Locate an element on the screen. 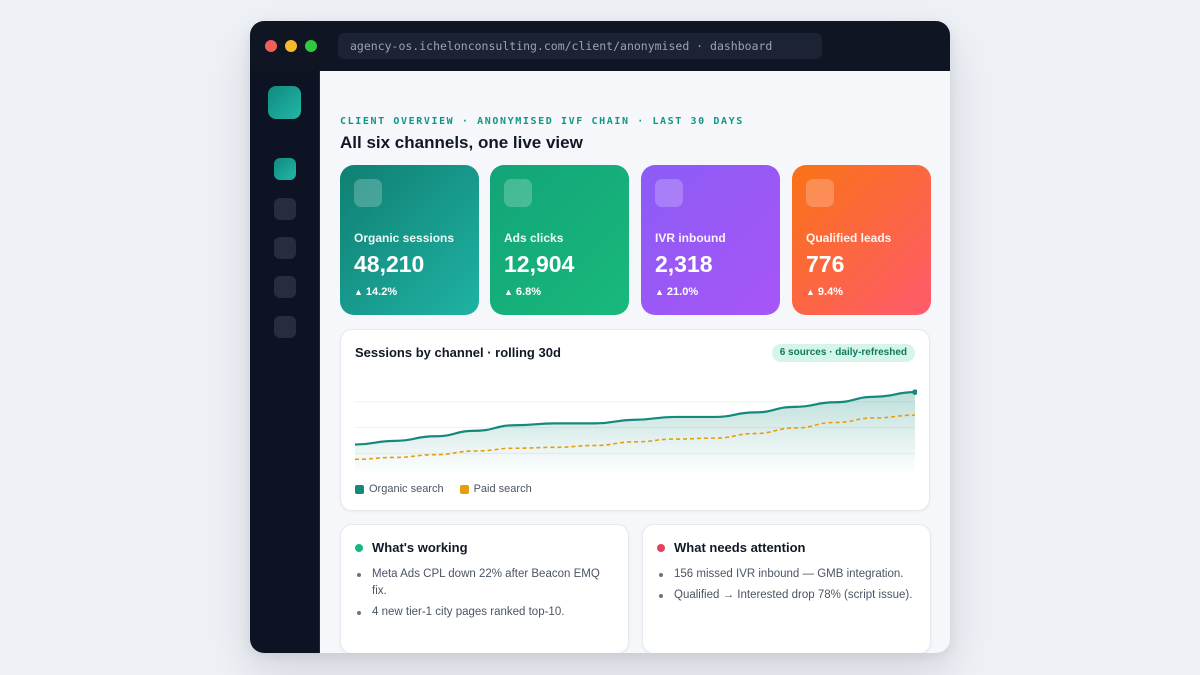 The image size is (1200, 675). kpi-label: IVR inbound is located at coordinates (690, 238).